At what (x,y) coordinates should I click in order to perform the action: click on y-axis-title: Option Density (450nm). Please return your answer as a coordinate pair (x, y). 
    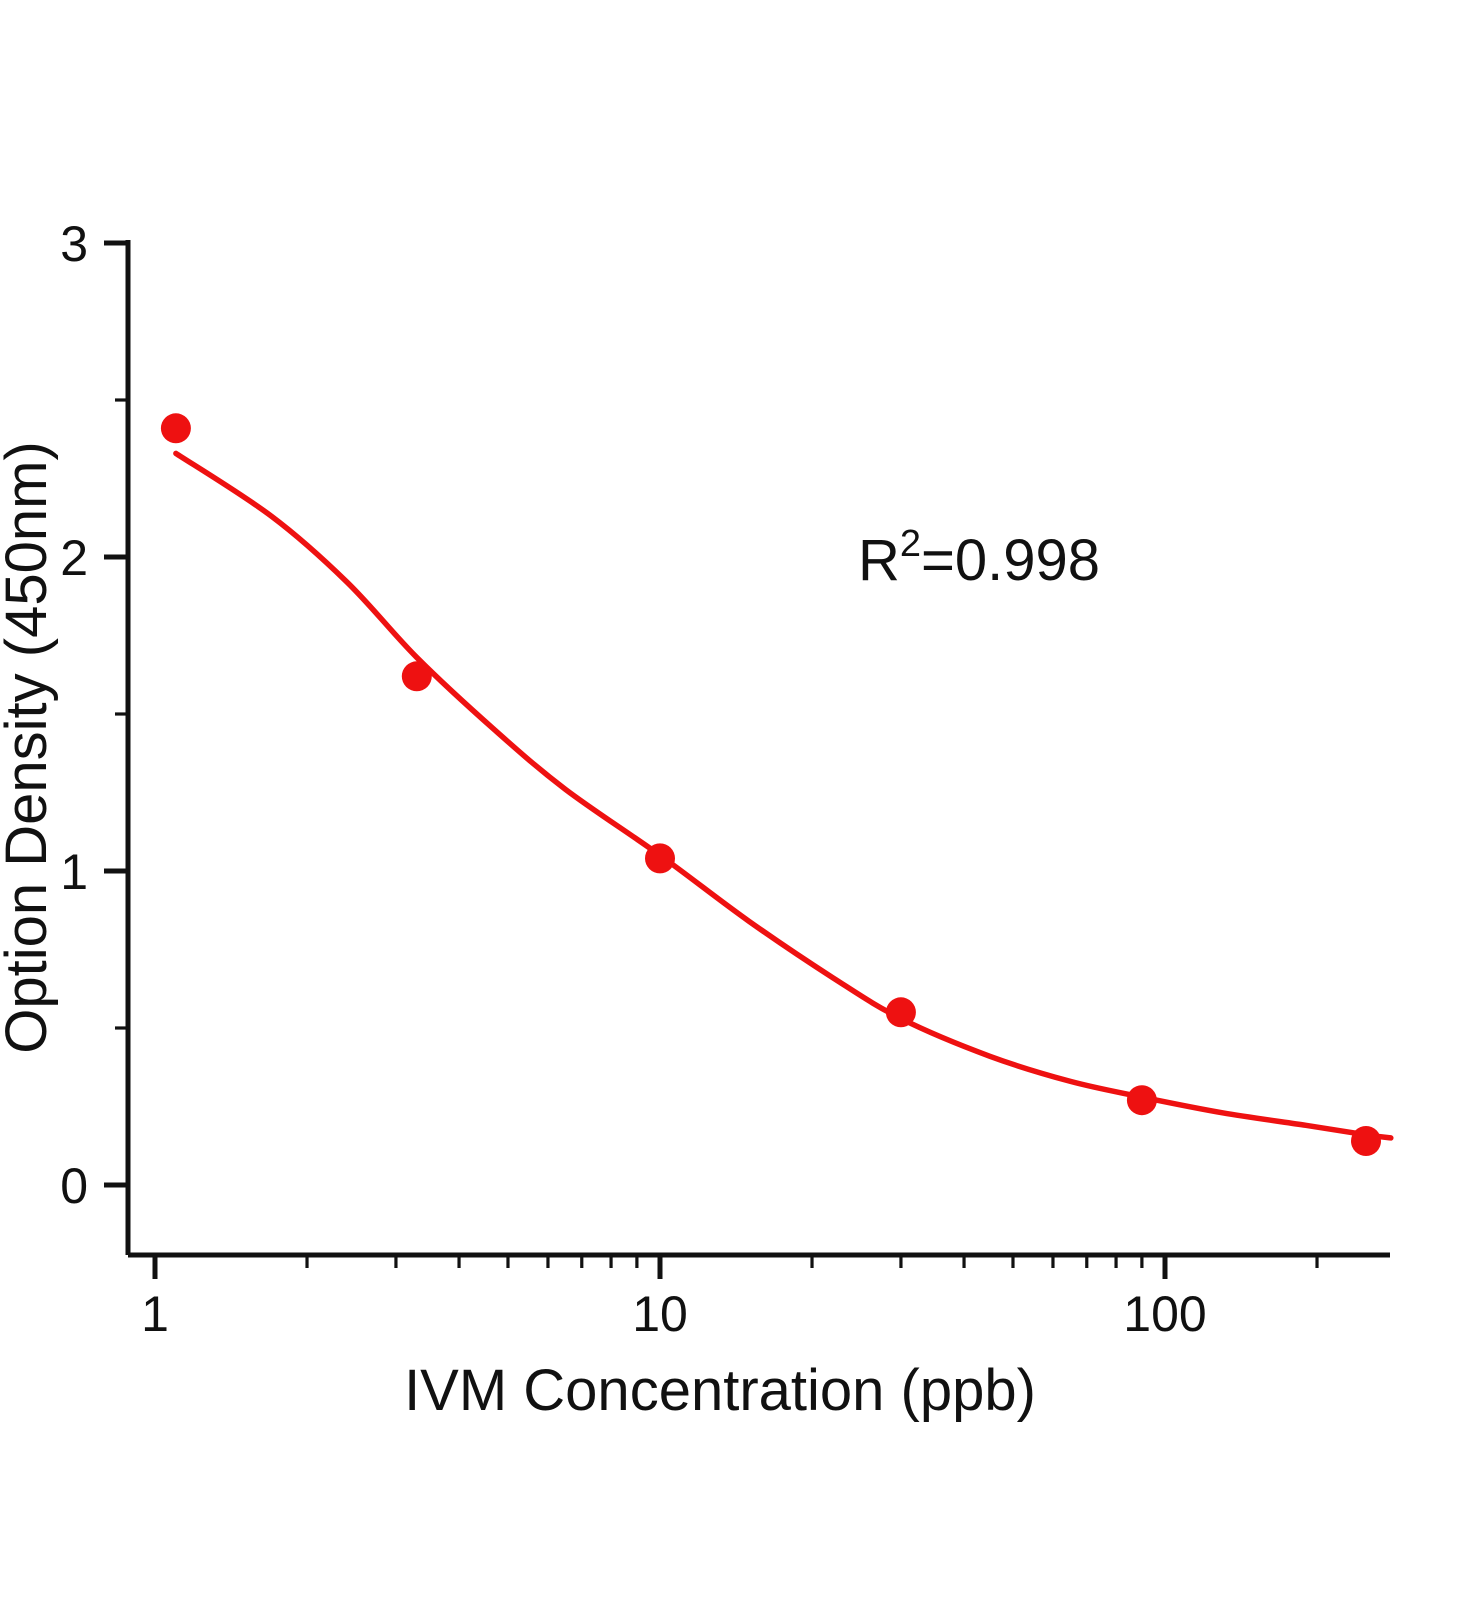
    Looking at the image, I should click on (29, 747).